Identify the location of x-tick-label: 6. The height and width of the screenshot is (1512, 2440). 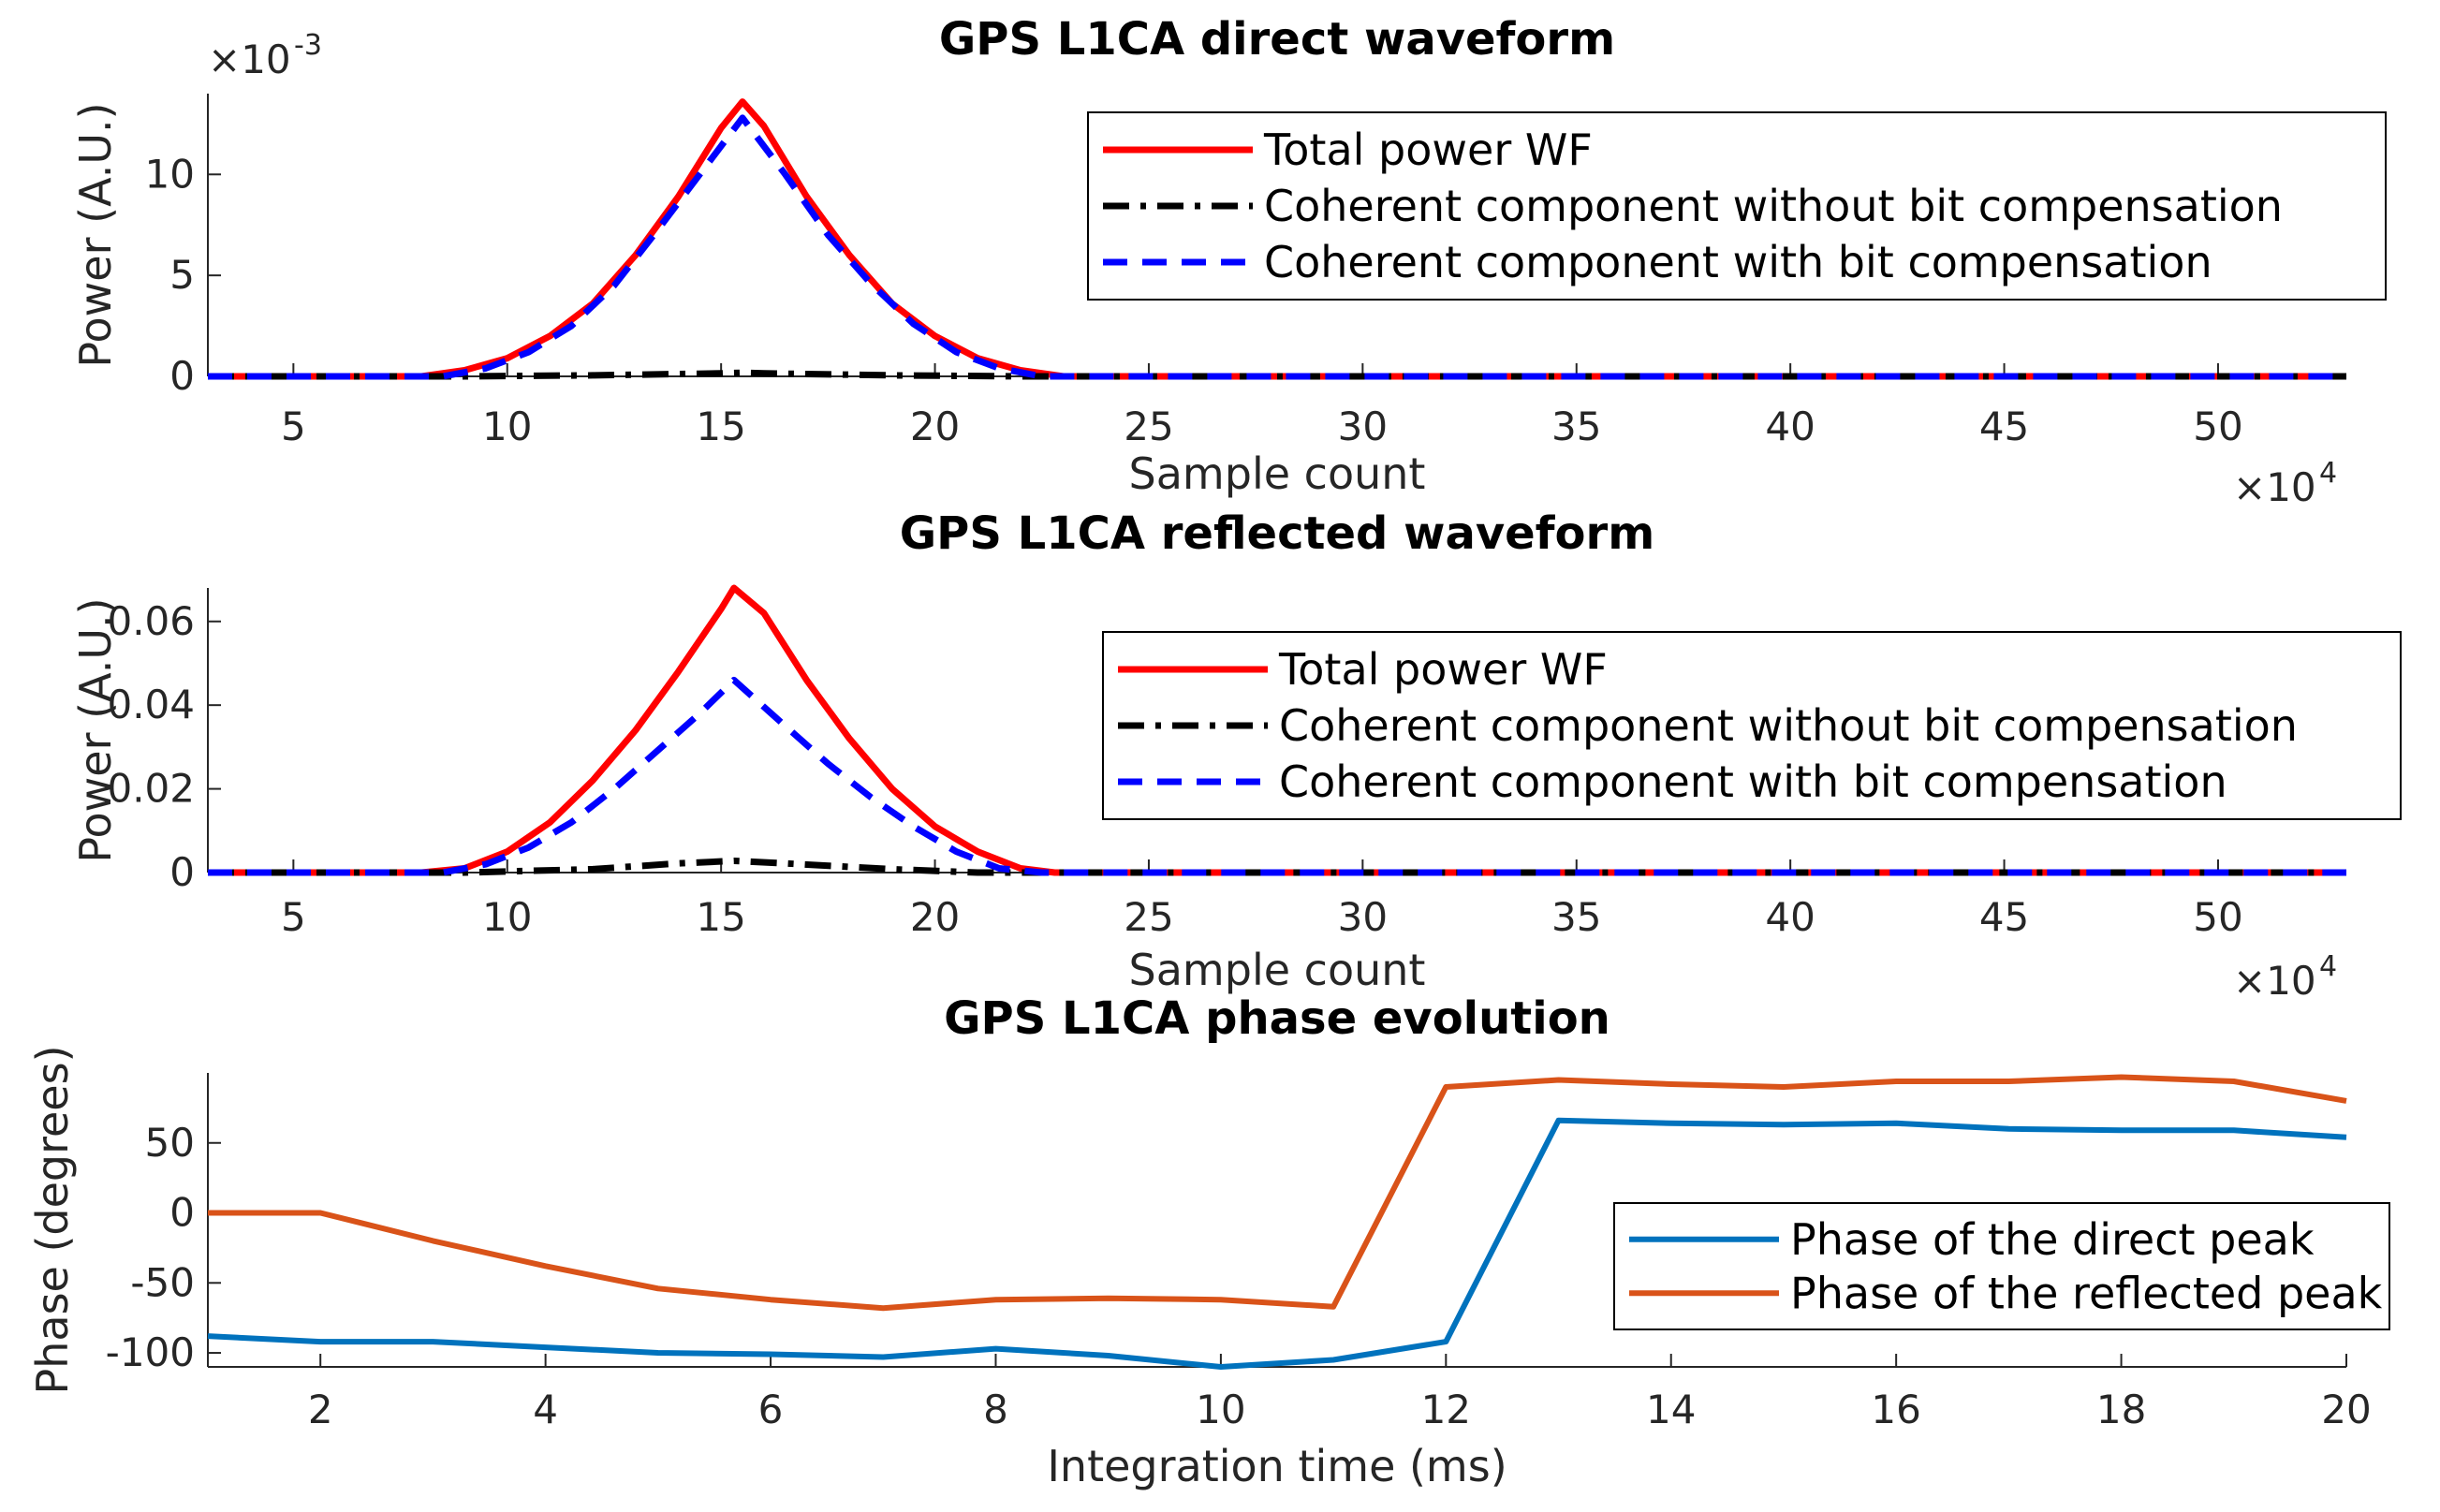
(771, 1409).